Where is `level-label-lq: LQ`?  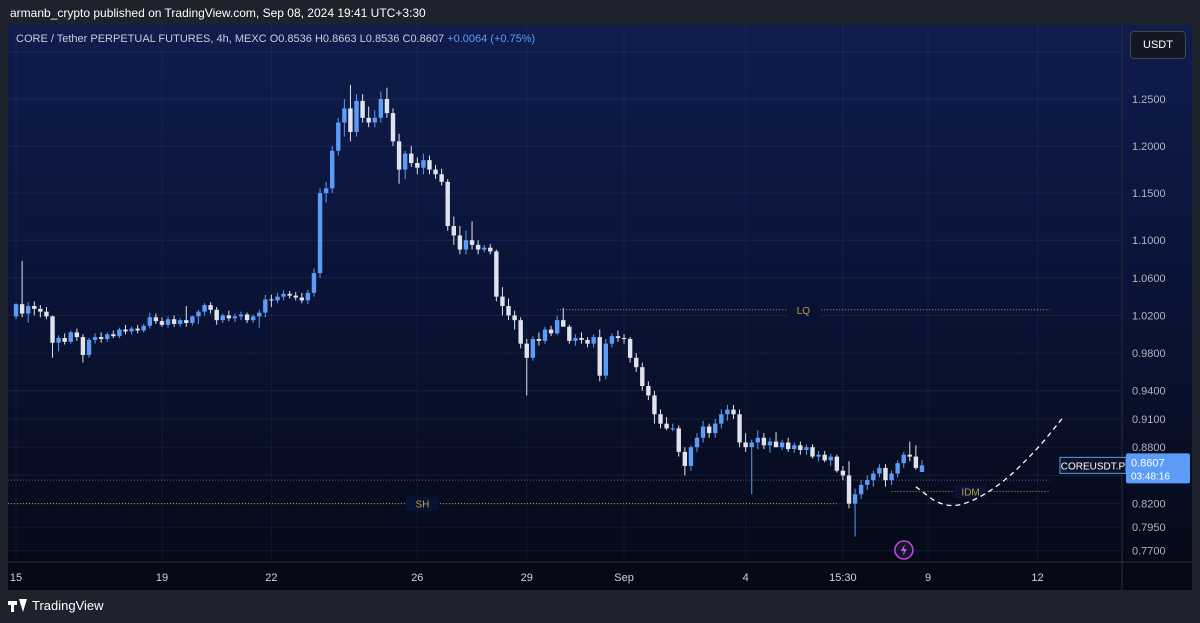
level-label-lq: LQ is located at coordinates (804, 311).